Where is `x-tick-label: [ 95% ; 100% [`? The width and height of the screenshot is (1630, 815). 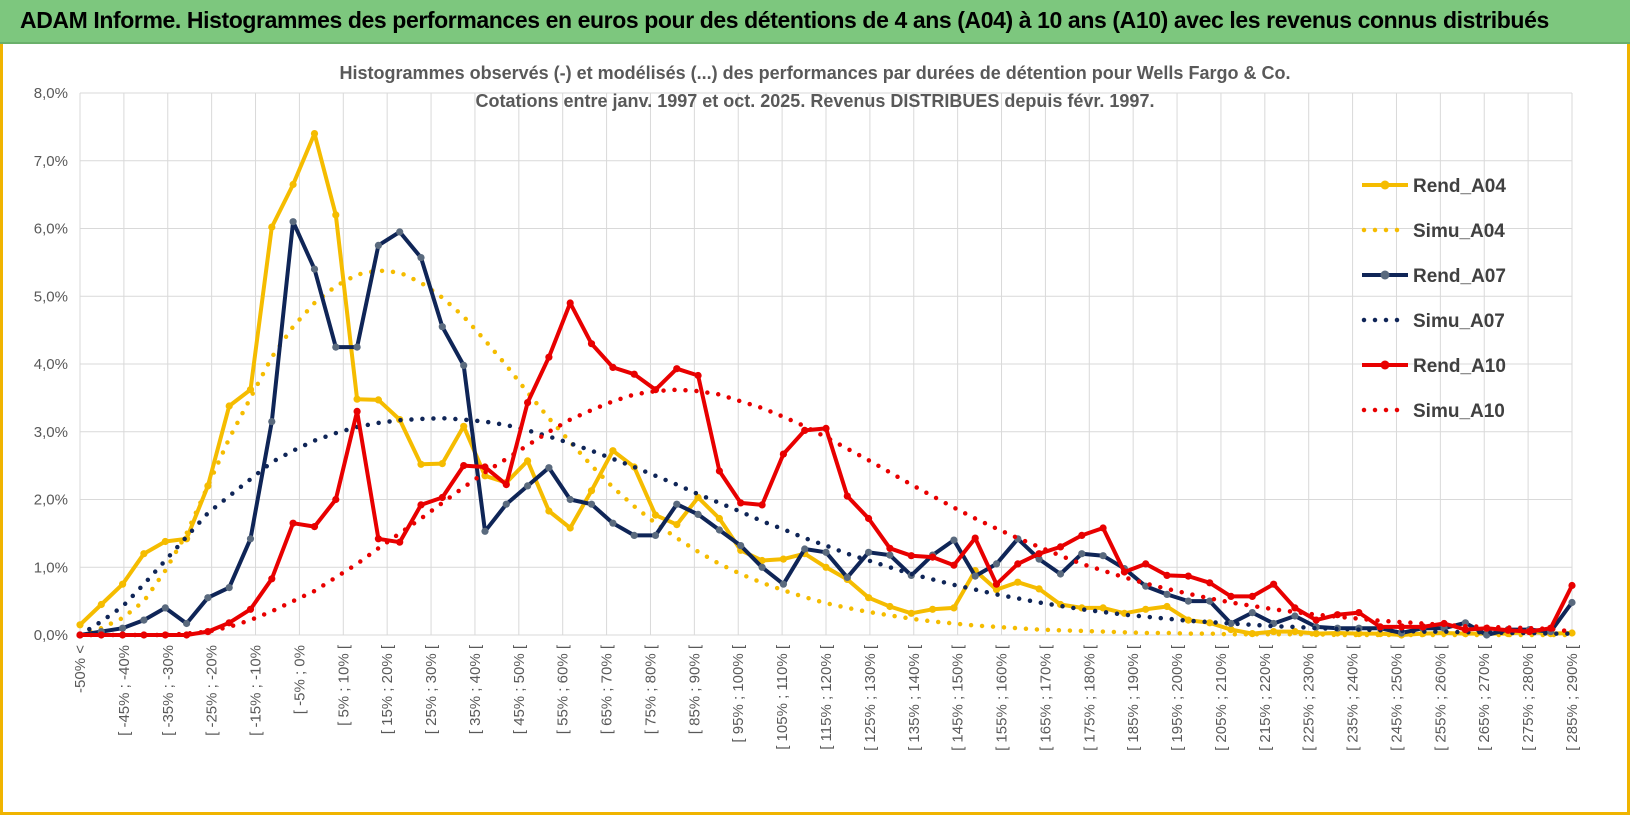 x-tick-label: [ 95% ; 100% [ is located at coordinates (738, 693).